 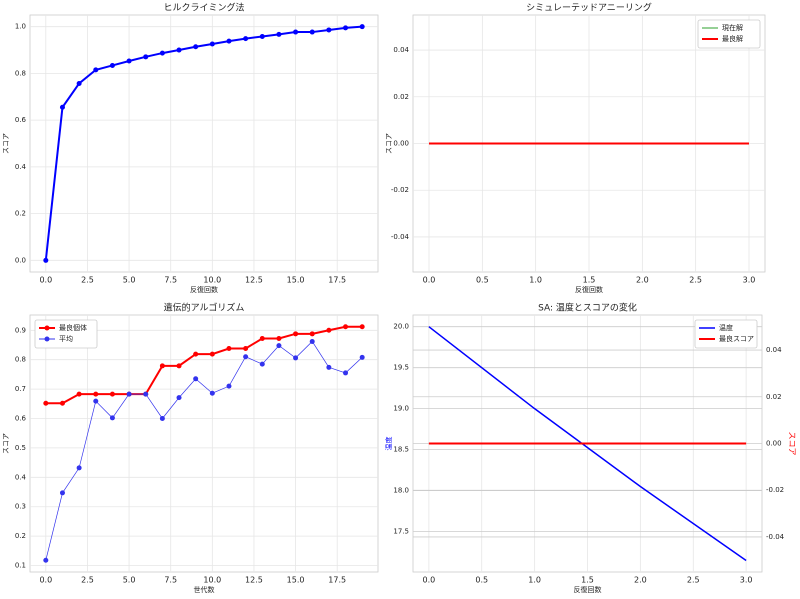 I want to click on legend-label: 最良スコア, so click(x=736, y=338).